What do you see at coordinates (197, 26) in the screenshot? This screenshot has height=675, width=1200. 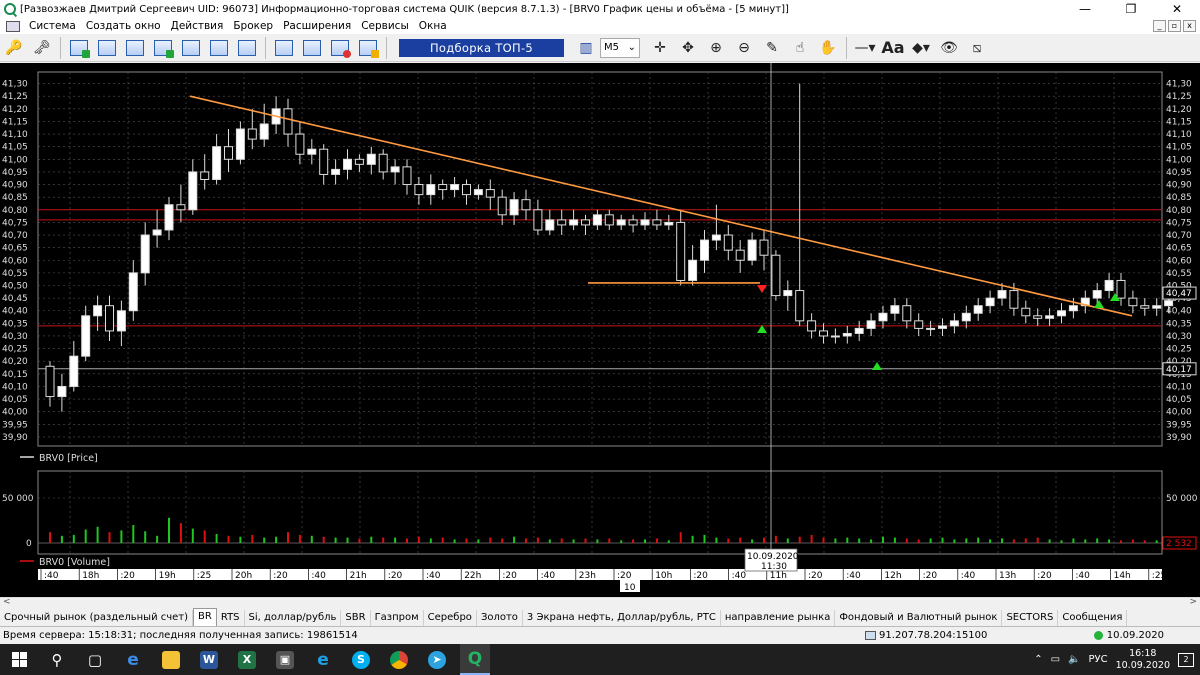 I see `menu-item-actions: Действия` at bounding box center [197, 26].